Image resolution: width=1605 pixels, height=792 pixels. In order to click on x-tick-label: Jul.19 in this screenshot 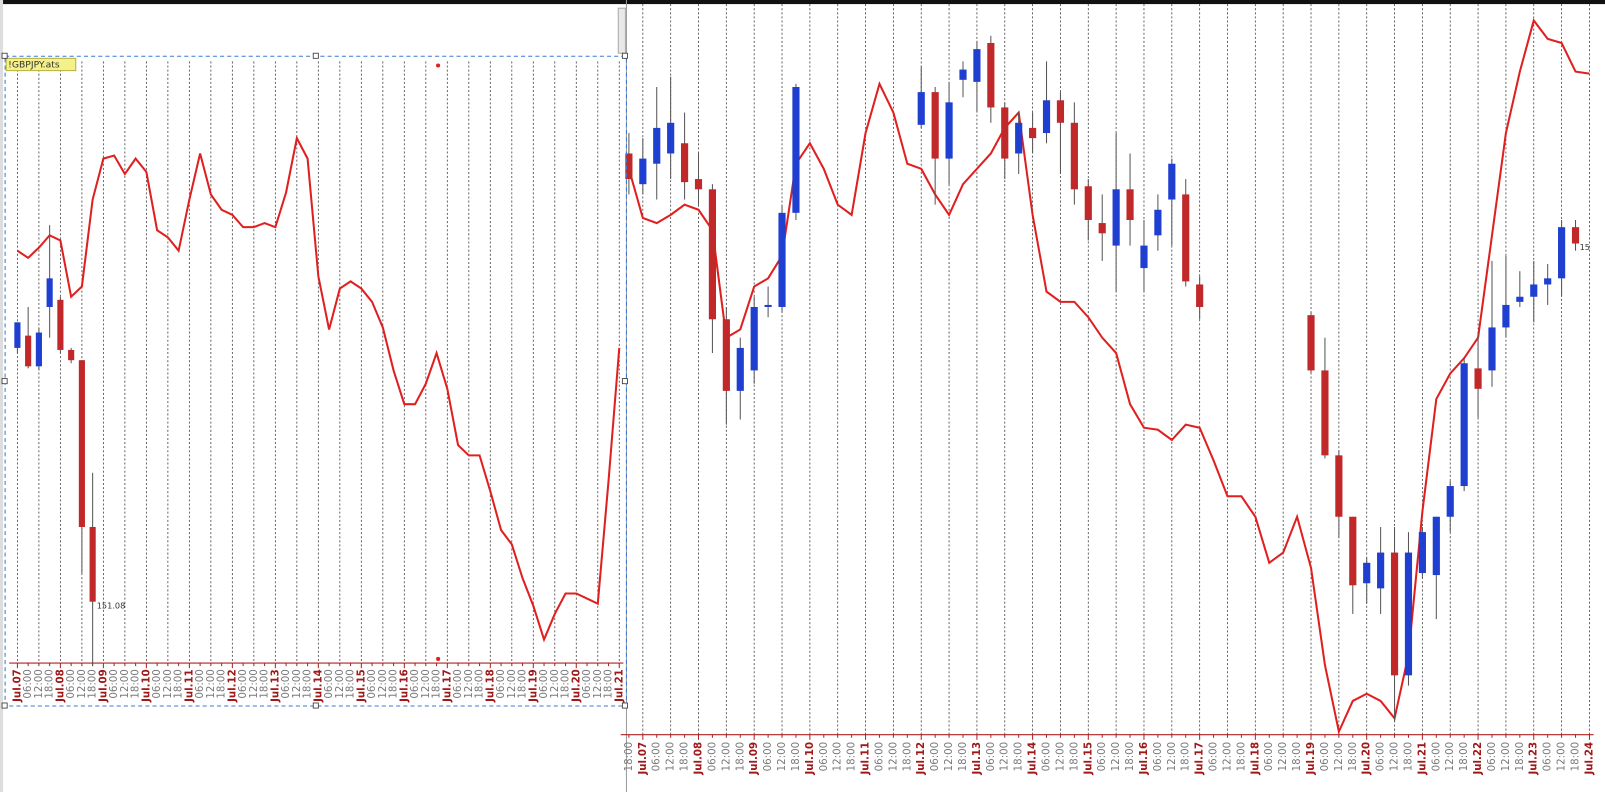, I will do `click(1311, 759)`.